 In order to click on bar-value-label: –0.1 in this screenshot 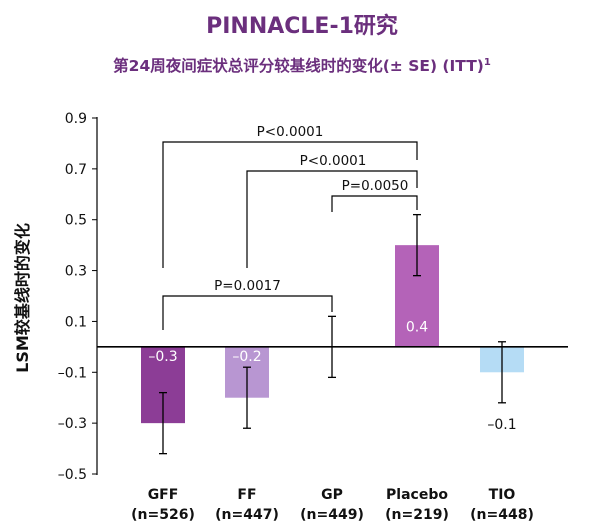, I will do `click(501, 425)`.